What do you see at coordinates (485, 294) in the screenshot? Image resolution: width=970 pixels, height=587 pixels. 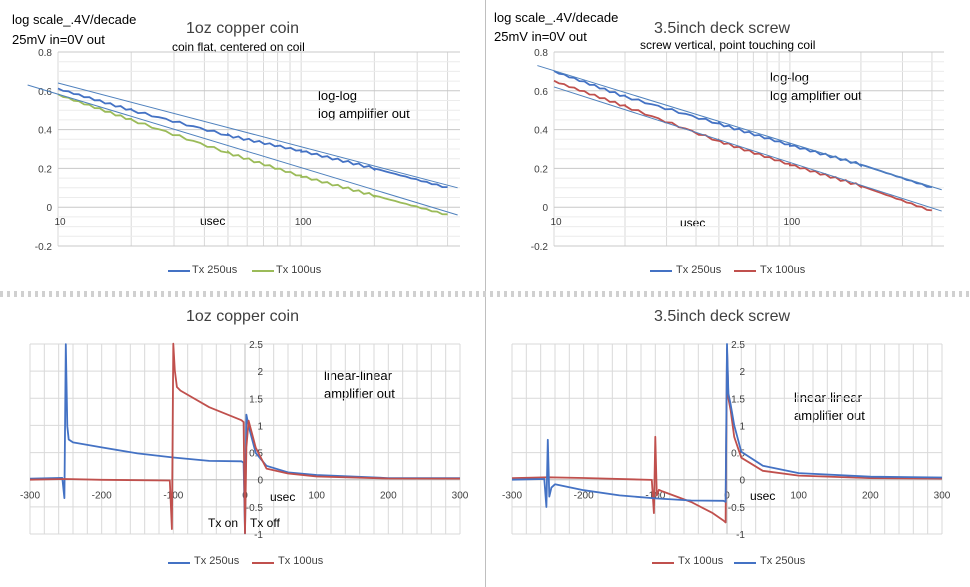 I see `panel-divider-horizontal` at bounding box center [485, 294].